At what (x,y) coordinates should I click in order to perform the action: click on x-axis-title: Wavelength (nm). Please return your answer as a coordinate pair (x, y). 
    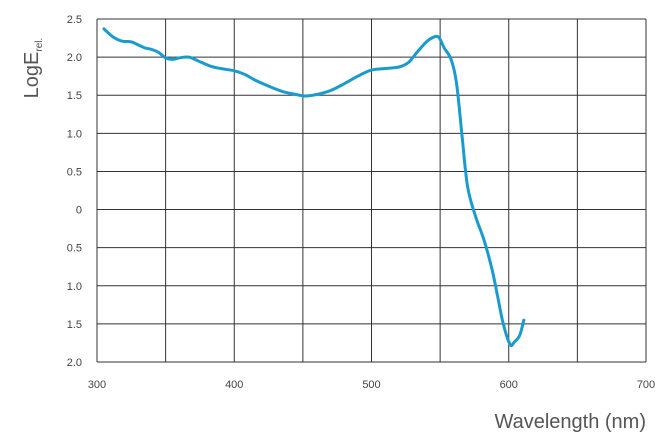
    Looking at the image, I should click on (570, 422).